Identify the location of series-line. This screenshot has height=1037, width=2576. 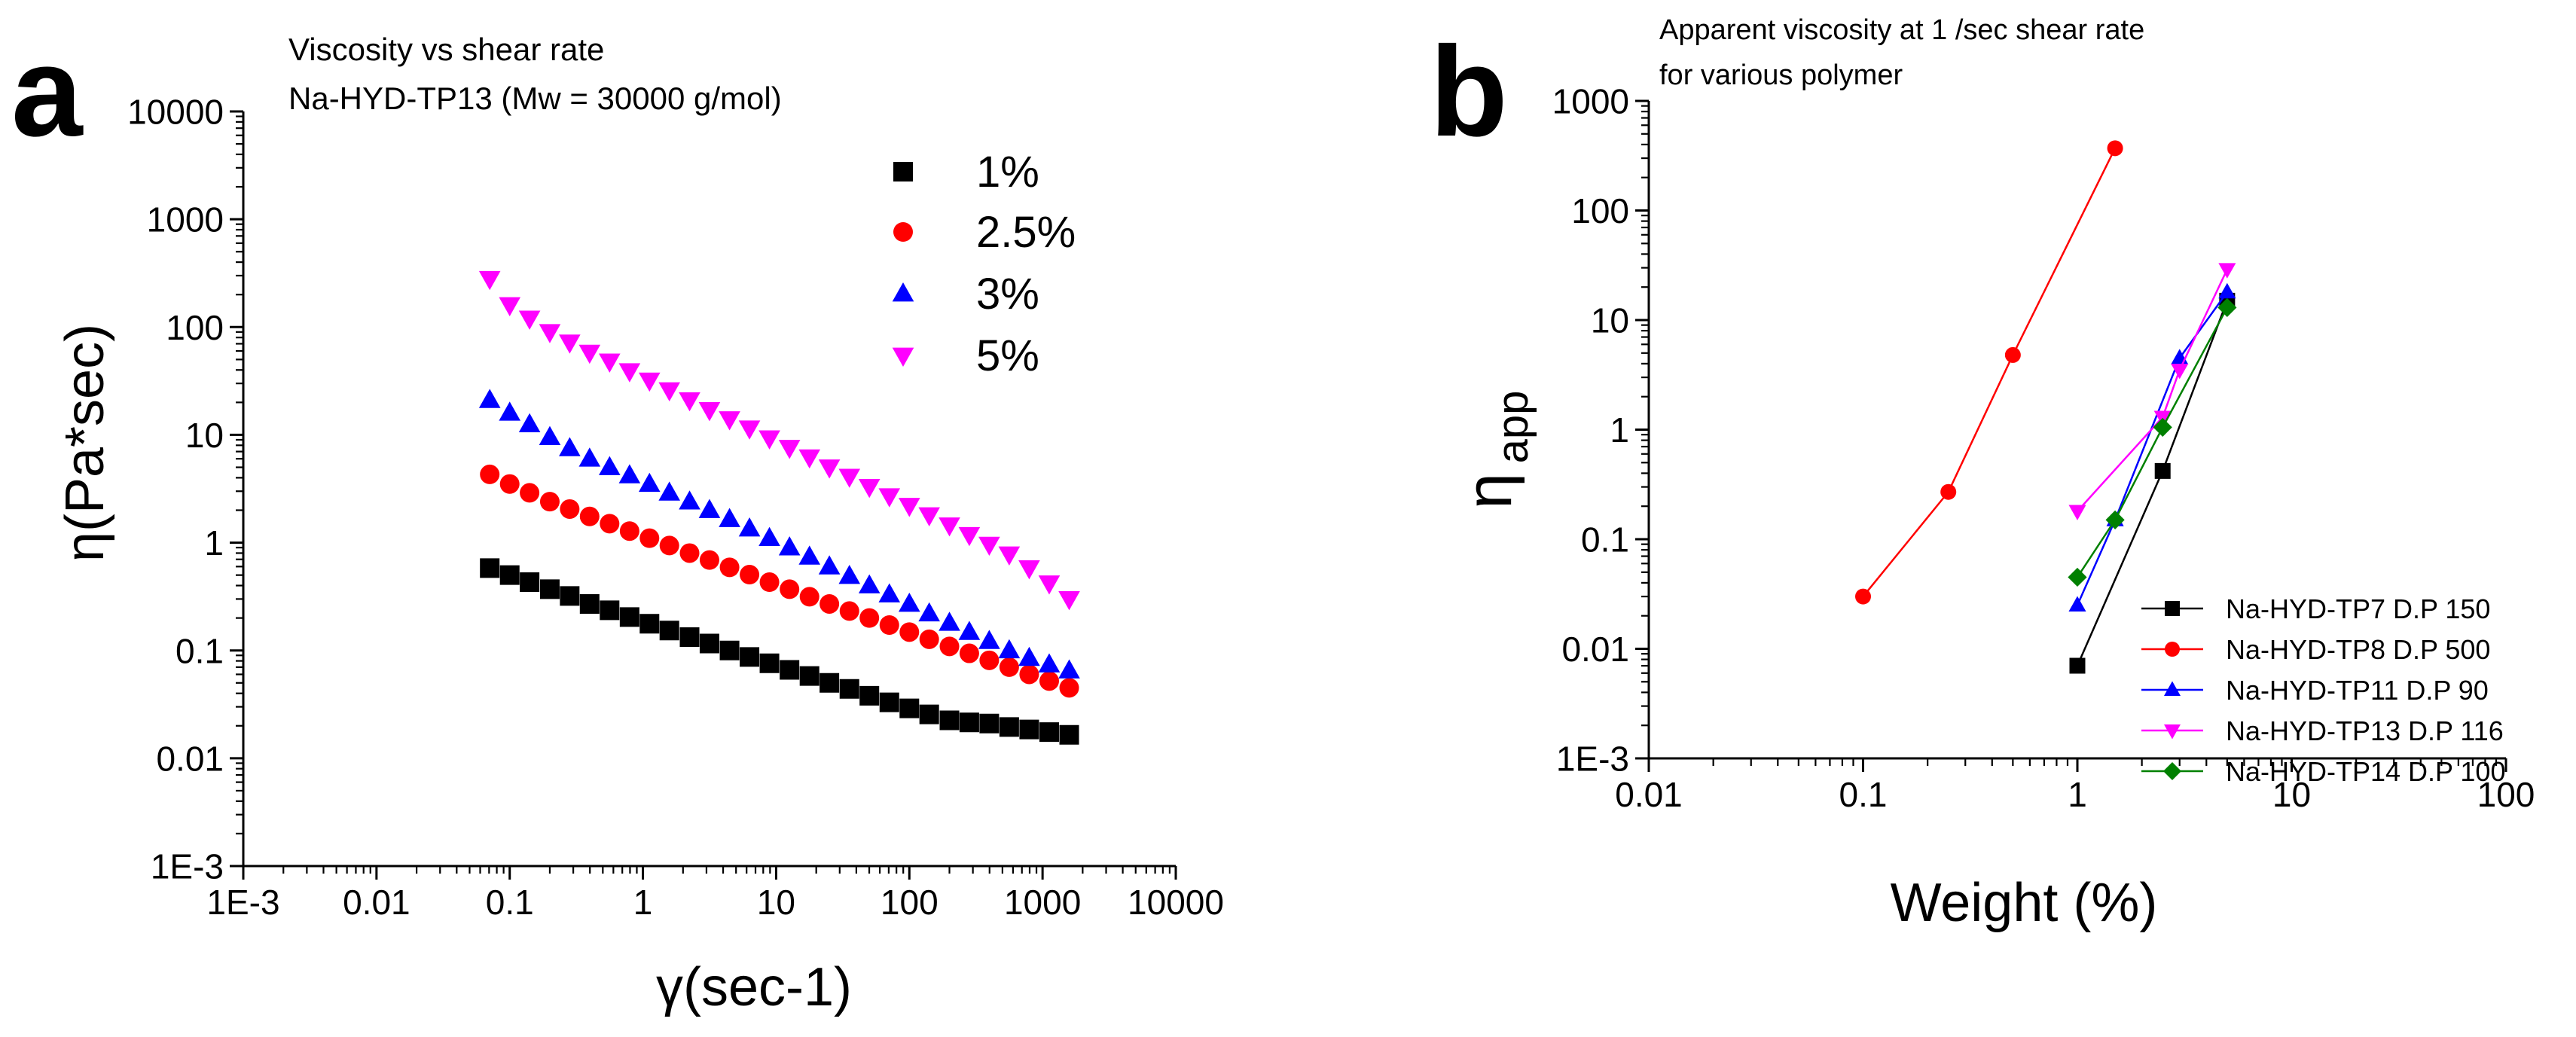
(2152, 448).